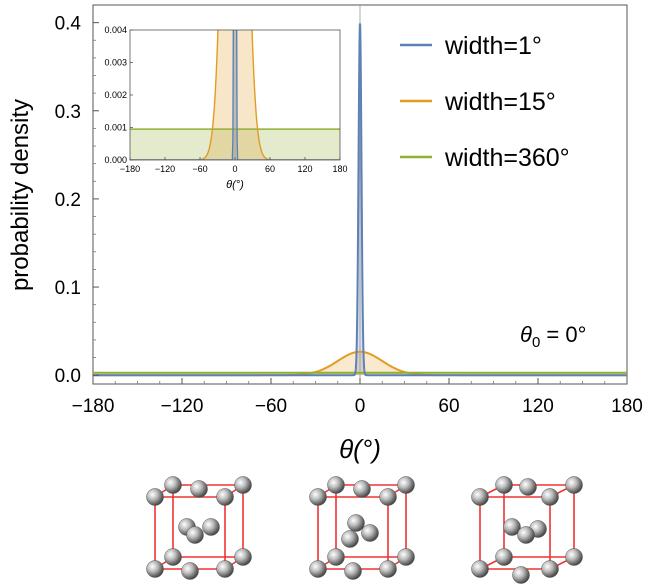 The image size is (647, 588). I want to click on theta-subscript: 0, so click(536, 342).